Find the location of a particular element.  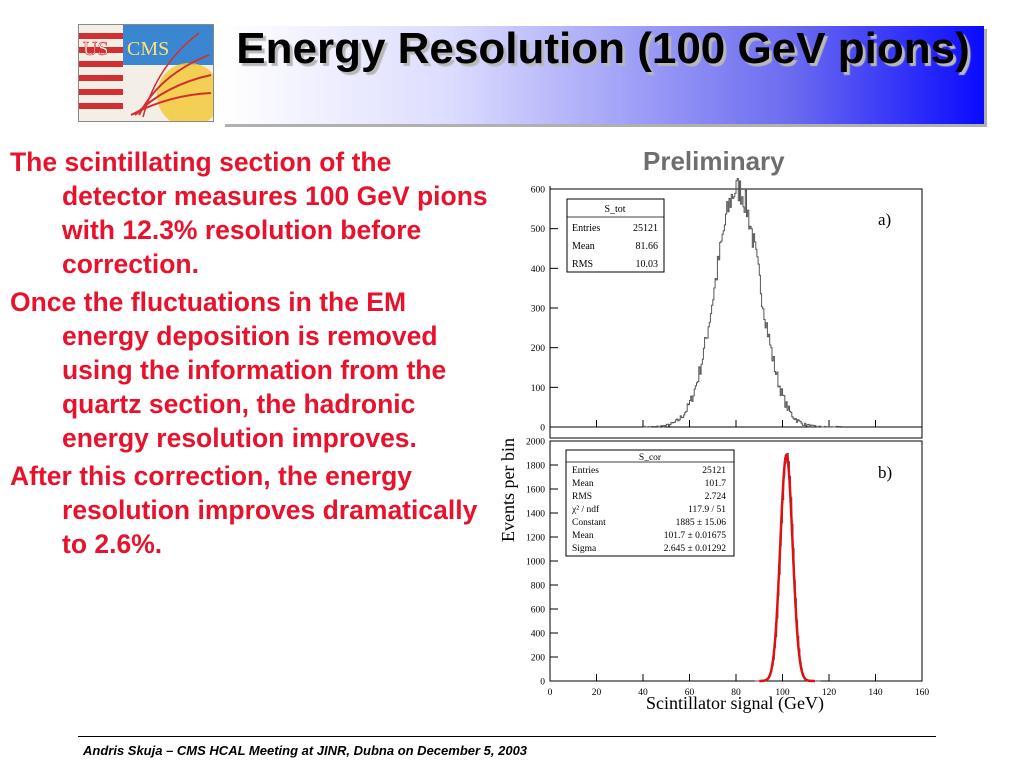

panel-b-x-tick-label: 60 is located at coordinates (690, 693).